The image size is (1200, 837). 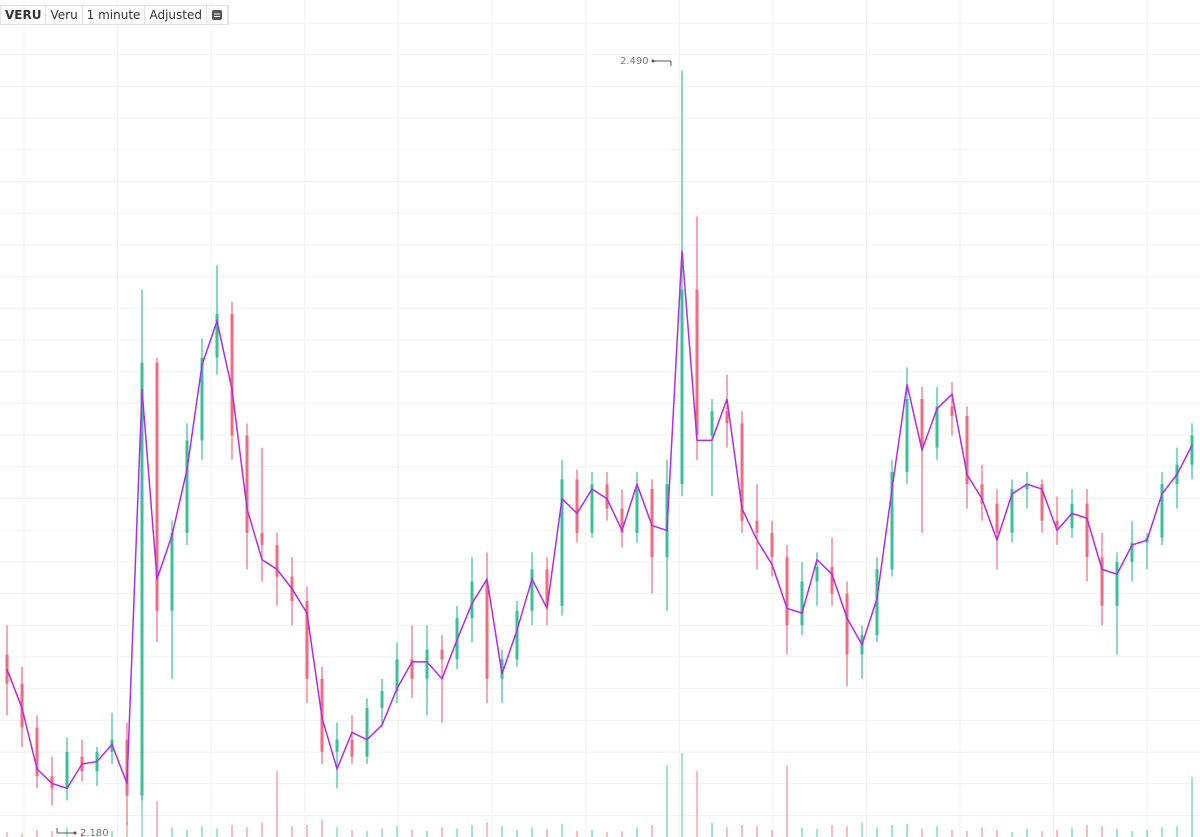 I want to click on interval: 1 minute, so click(x=114, y=15).